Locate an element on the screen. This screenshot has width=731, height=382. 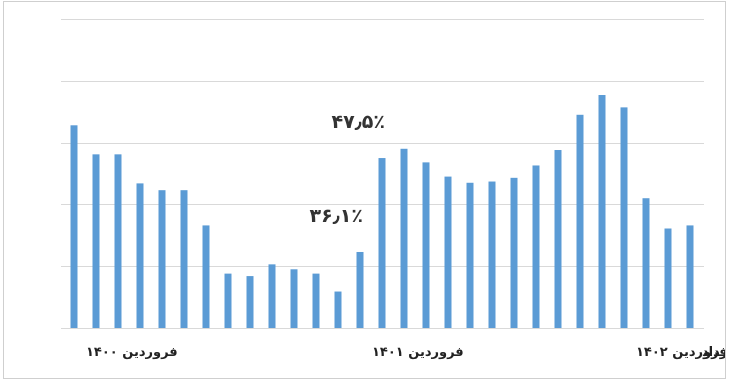
data-label-1: ۴۷٫۵٪ is located at coordinates (358, 122).